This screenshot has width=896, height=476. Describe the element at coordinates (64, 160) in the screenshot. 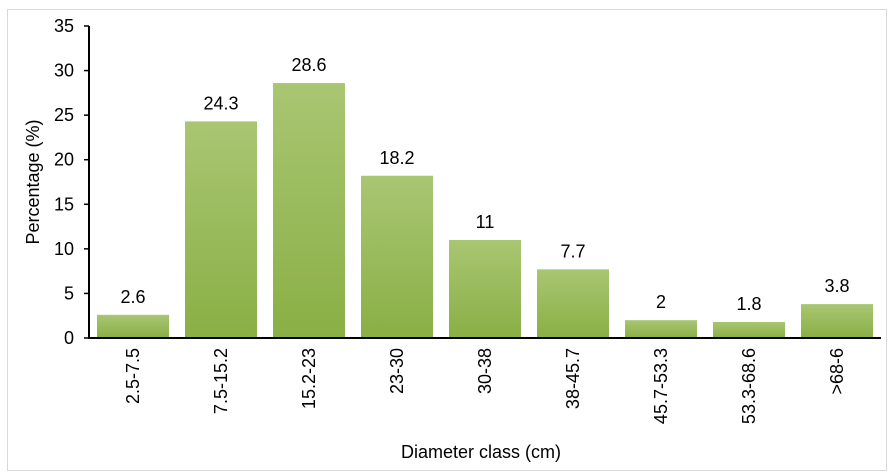

I see `y-tick-label: 20` at that location.